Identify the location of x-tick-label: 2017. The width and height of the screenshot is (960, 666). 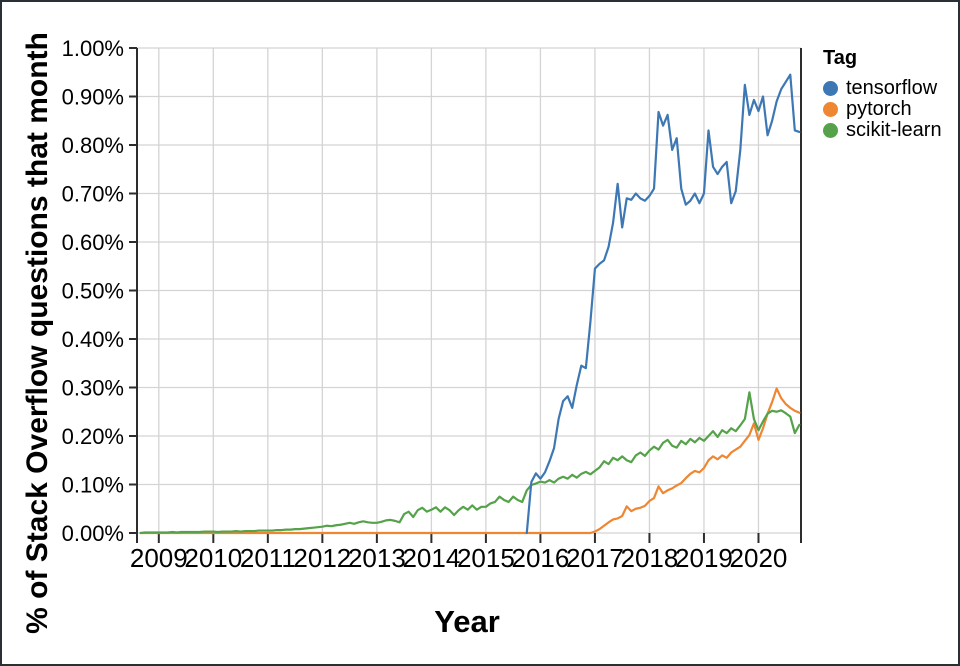
(595, 558).